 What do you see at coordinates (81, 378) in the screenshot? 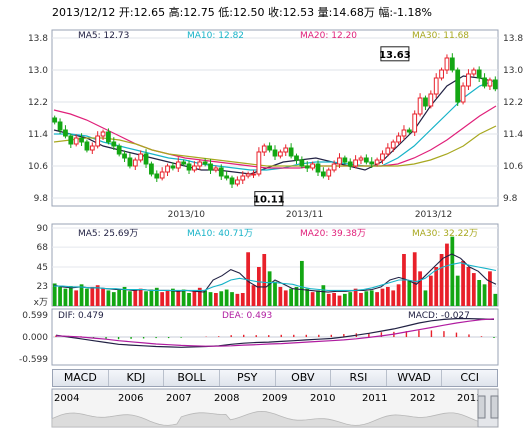
I see `tab-macd: MACD` at bounding box center [81, 378].